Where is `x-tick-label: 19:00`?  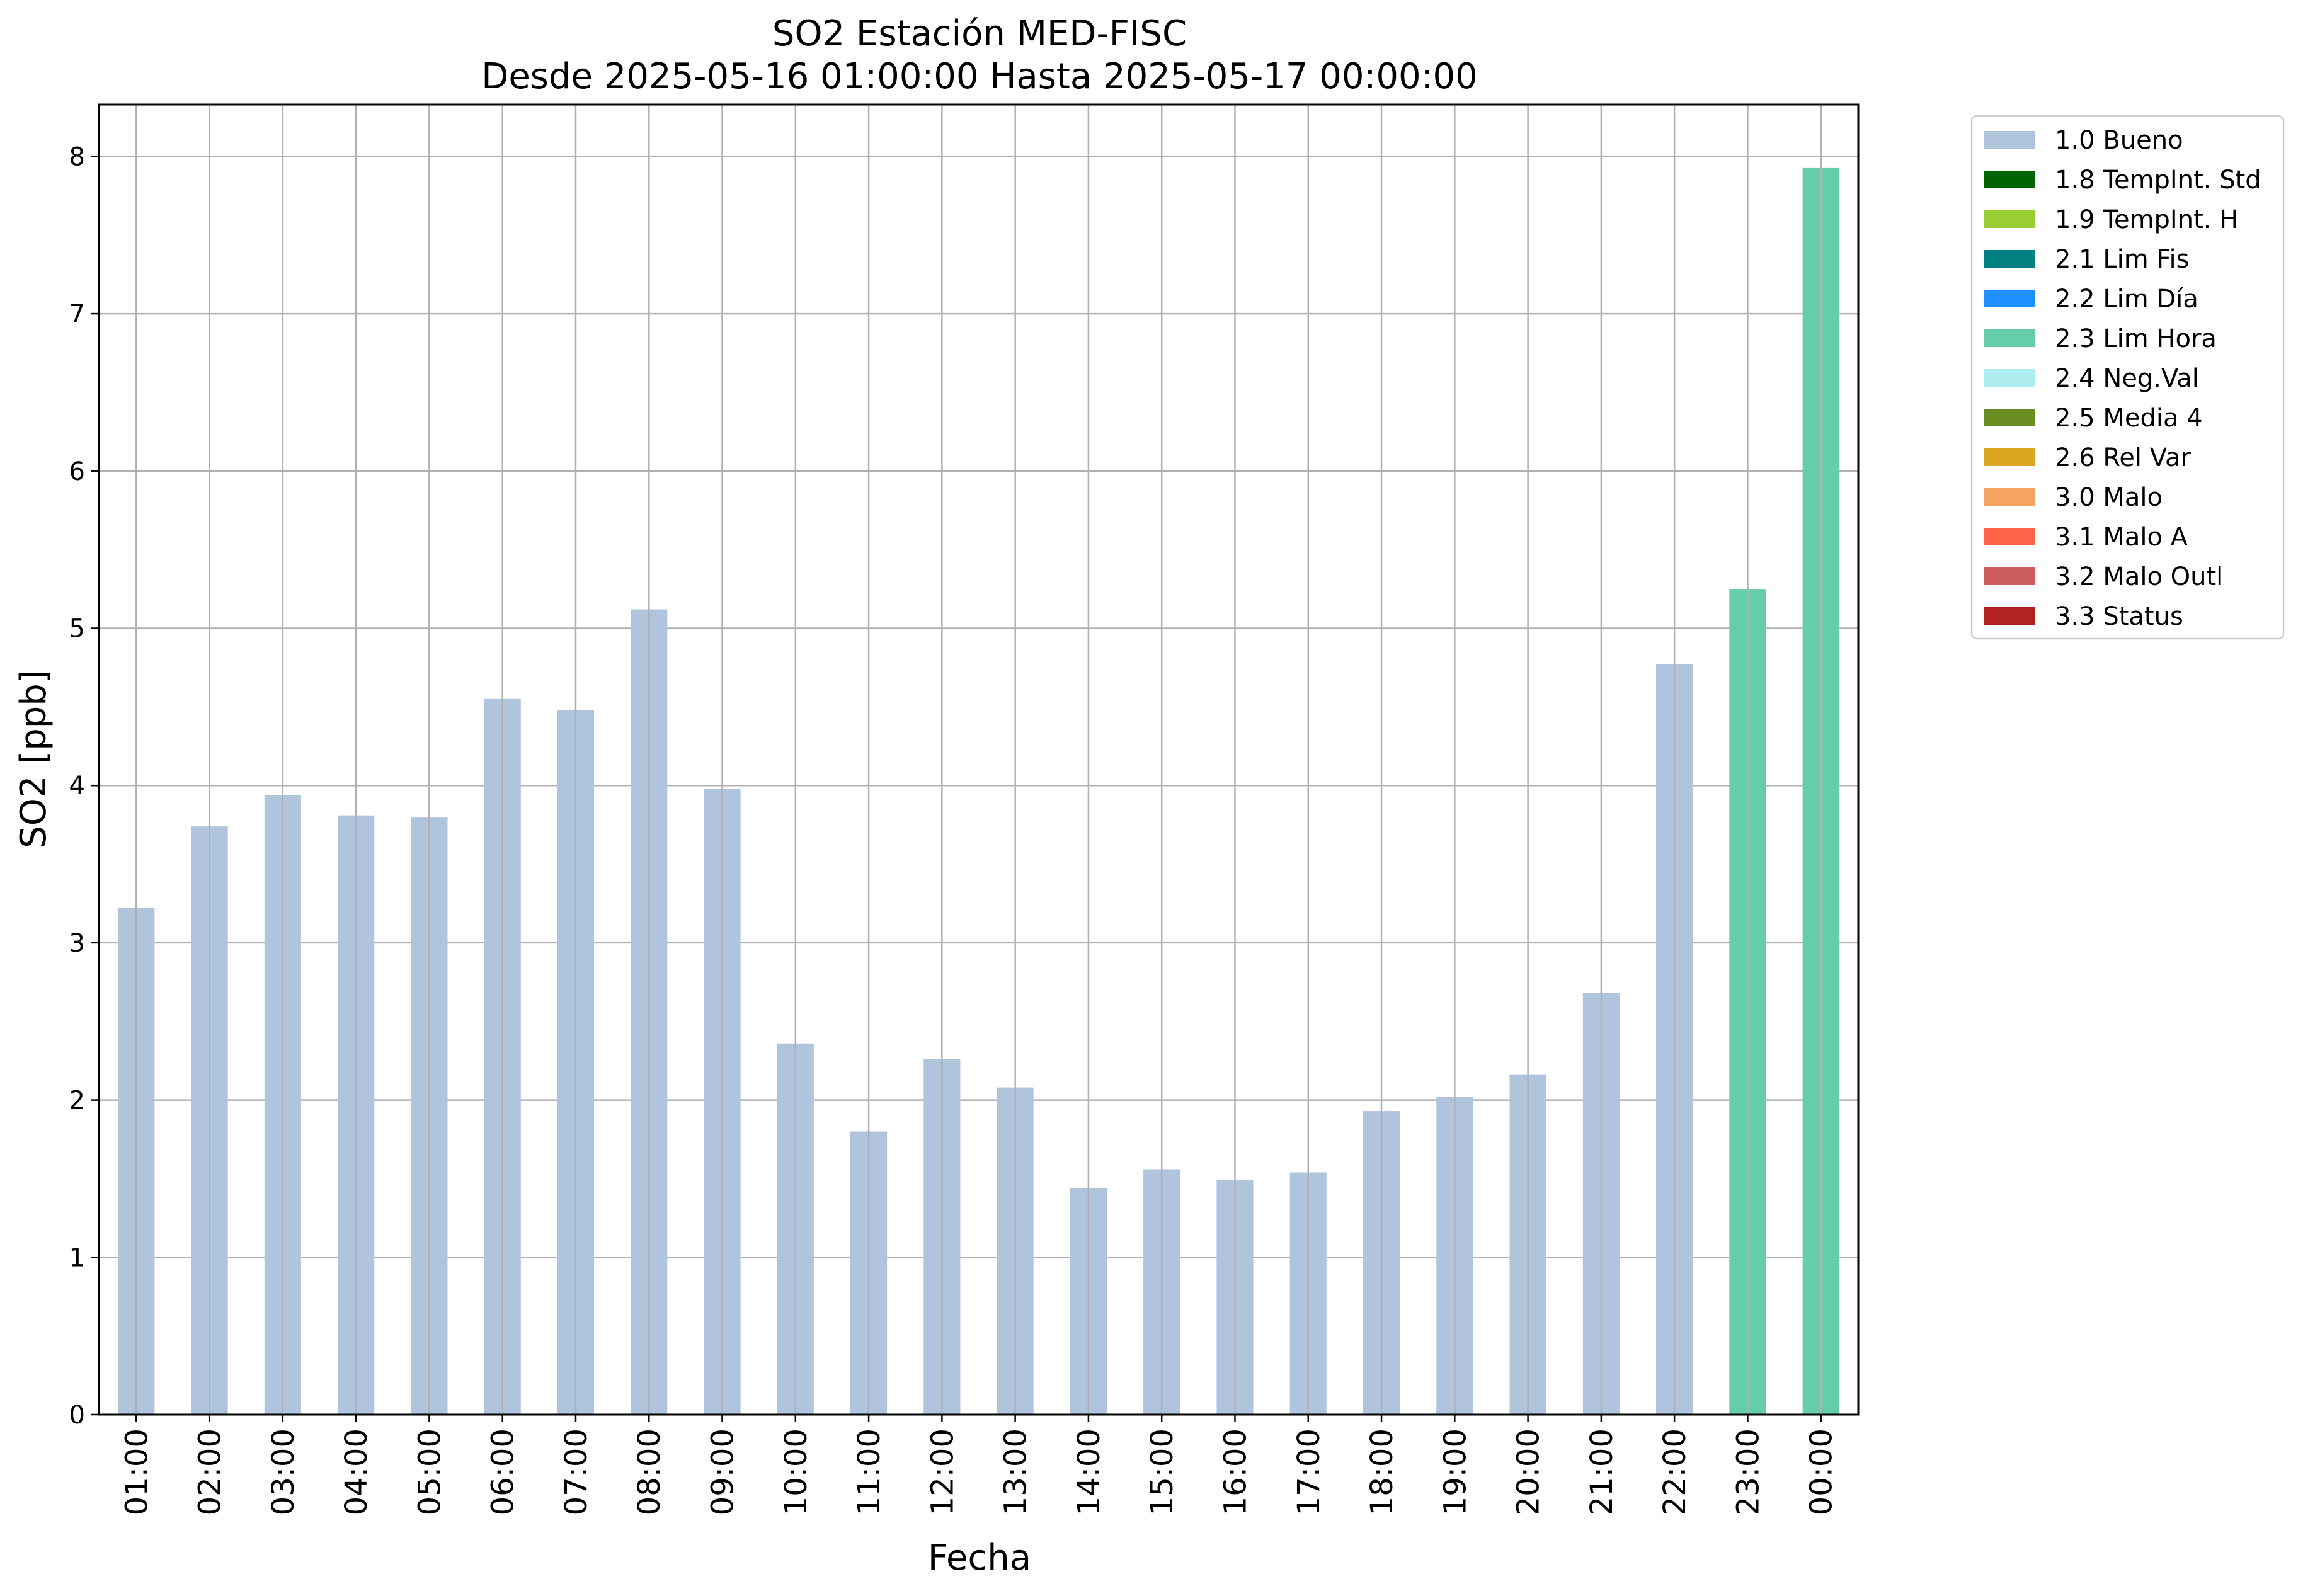 x-tick-label: 19:00 is located at coordinates (1455, 1471).